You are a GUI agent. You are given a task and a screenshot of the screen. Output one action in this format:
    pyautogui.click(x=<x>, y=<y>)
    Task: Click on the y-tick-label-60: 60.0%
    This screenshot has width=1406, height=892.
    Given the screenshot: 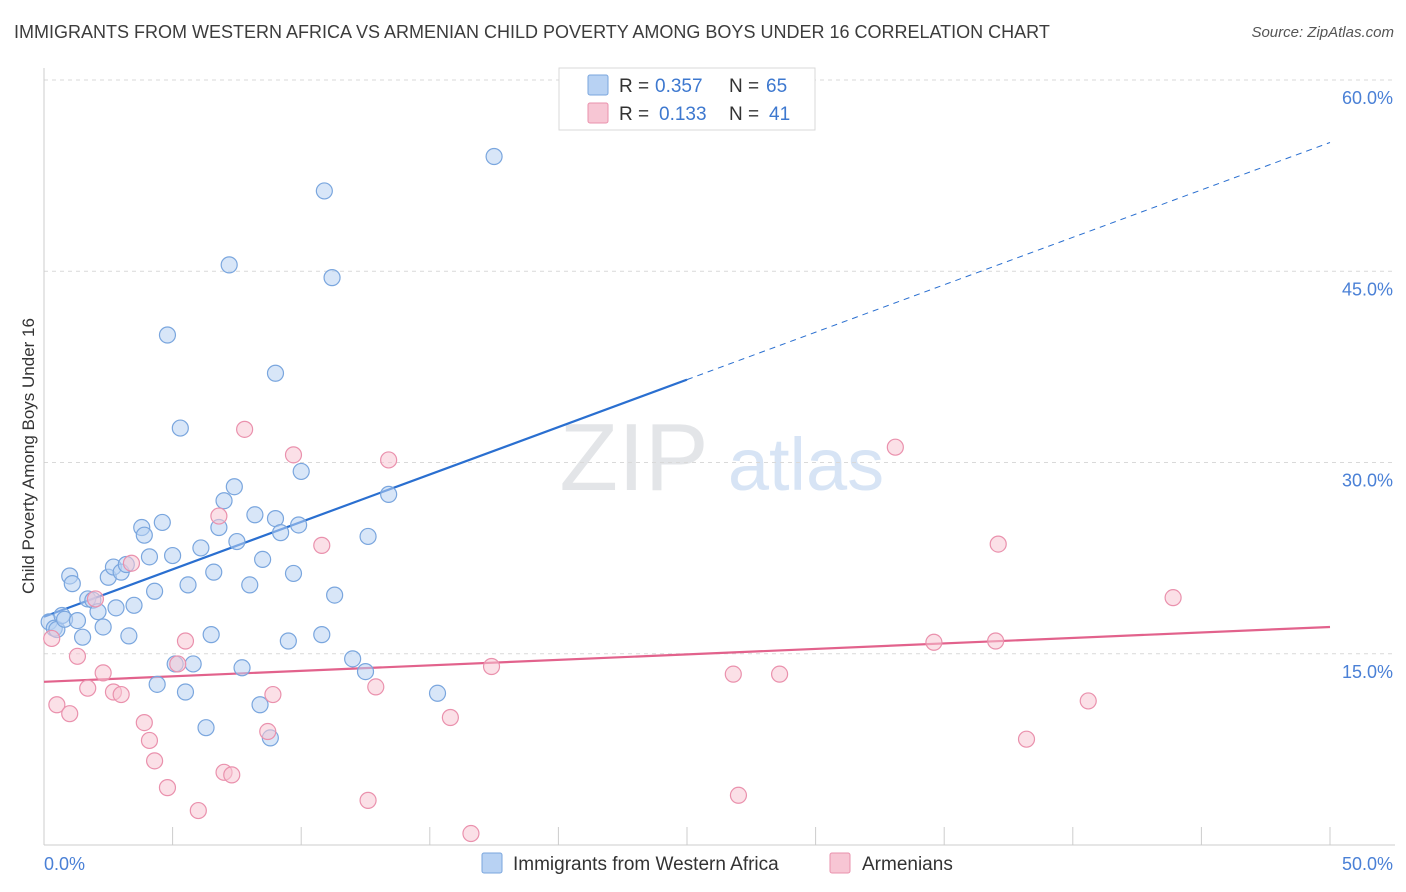 What is the action you would take?
    pyautogui.click(x=1367, y=98)
    